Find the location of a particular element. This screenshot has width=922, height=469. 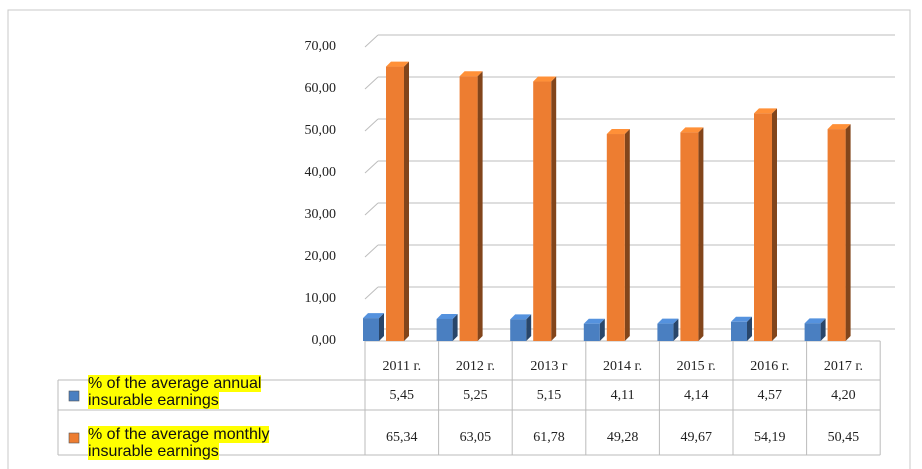

data-label: 4,14 is located at coordinates (696, 395).